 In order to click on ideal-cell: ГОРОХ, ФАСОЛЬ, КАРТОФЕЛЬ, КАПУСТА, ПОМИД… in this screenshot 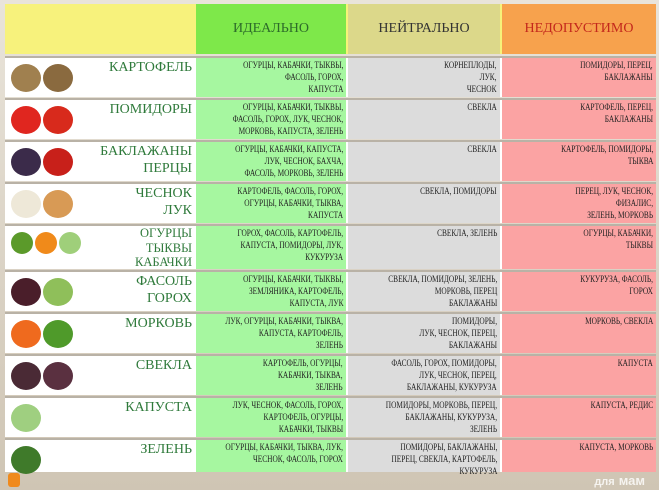, I will do `click(271, 247)`.